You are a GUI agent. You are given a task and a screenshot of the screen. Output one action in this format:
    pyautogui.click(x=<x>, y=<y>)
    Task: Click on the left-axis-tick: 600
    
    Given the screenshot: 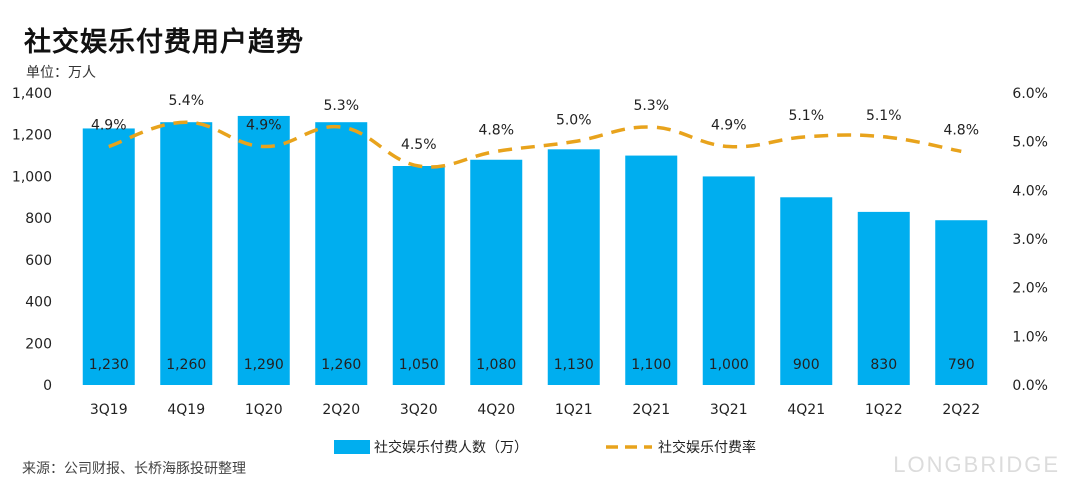 What is the action you would take?
    pyautogui.click(x=38, y=261)
    